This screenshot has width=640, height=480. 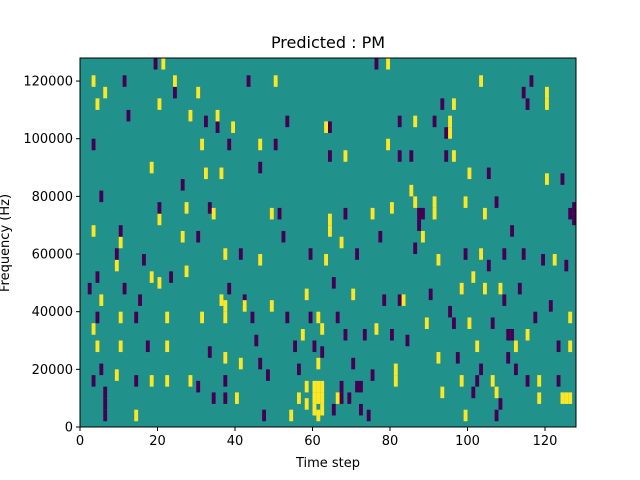 I want to click on x-tick-label: 80, so click(x=390, y=441).